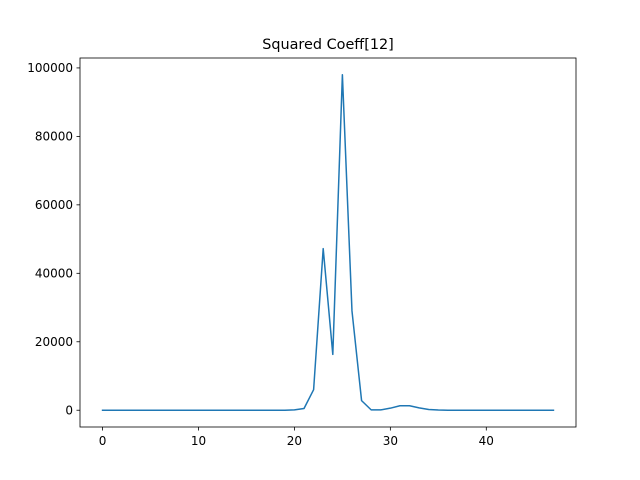 The width and height of the screenshot is (640, 480). What do you see at coordinates (294, 441) in the screenshot?
I see `x-tick-label: 20` at bounding box center [294, 441].